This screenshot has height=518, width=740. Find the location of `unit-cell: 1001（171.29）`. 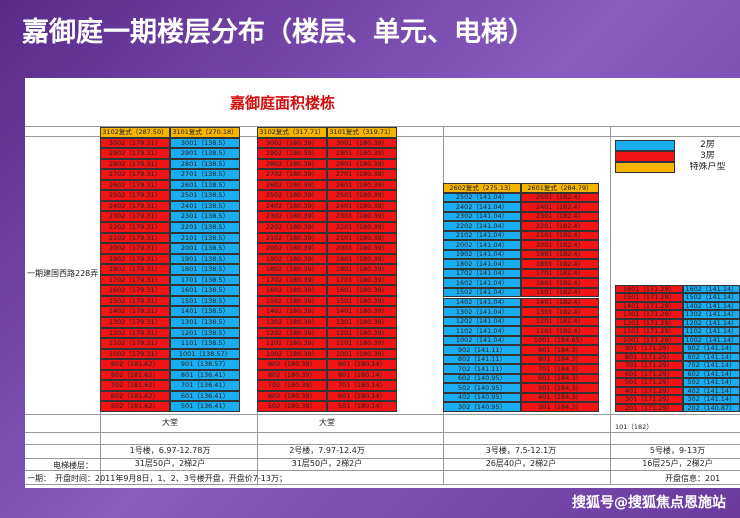

unit-cell: 1001（171.29） is located at coordinates (649, 340).